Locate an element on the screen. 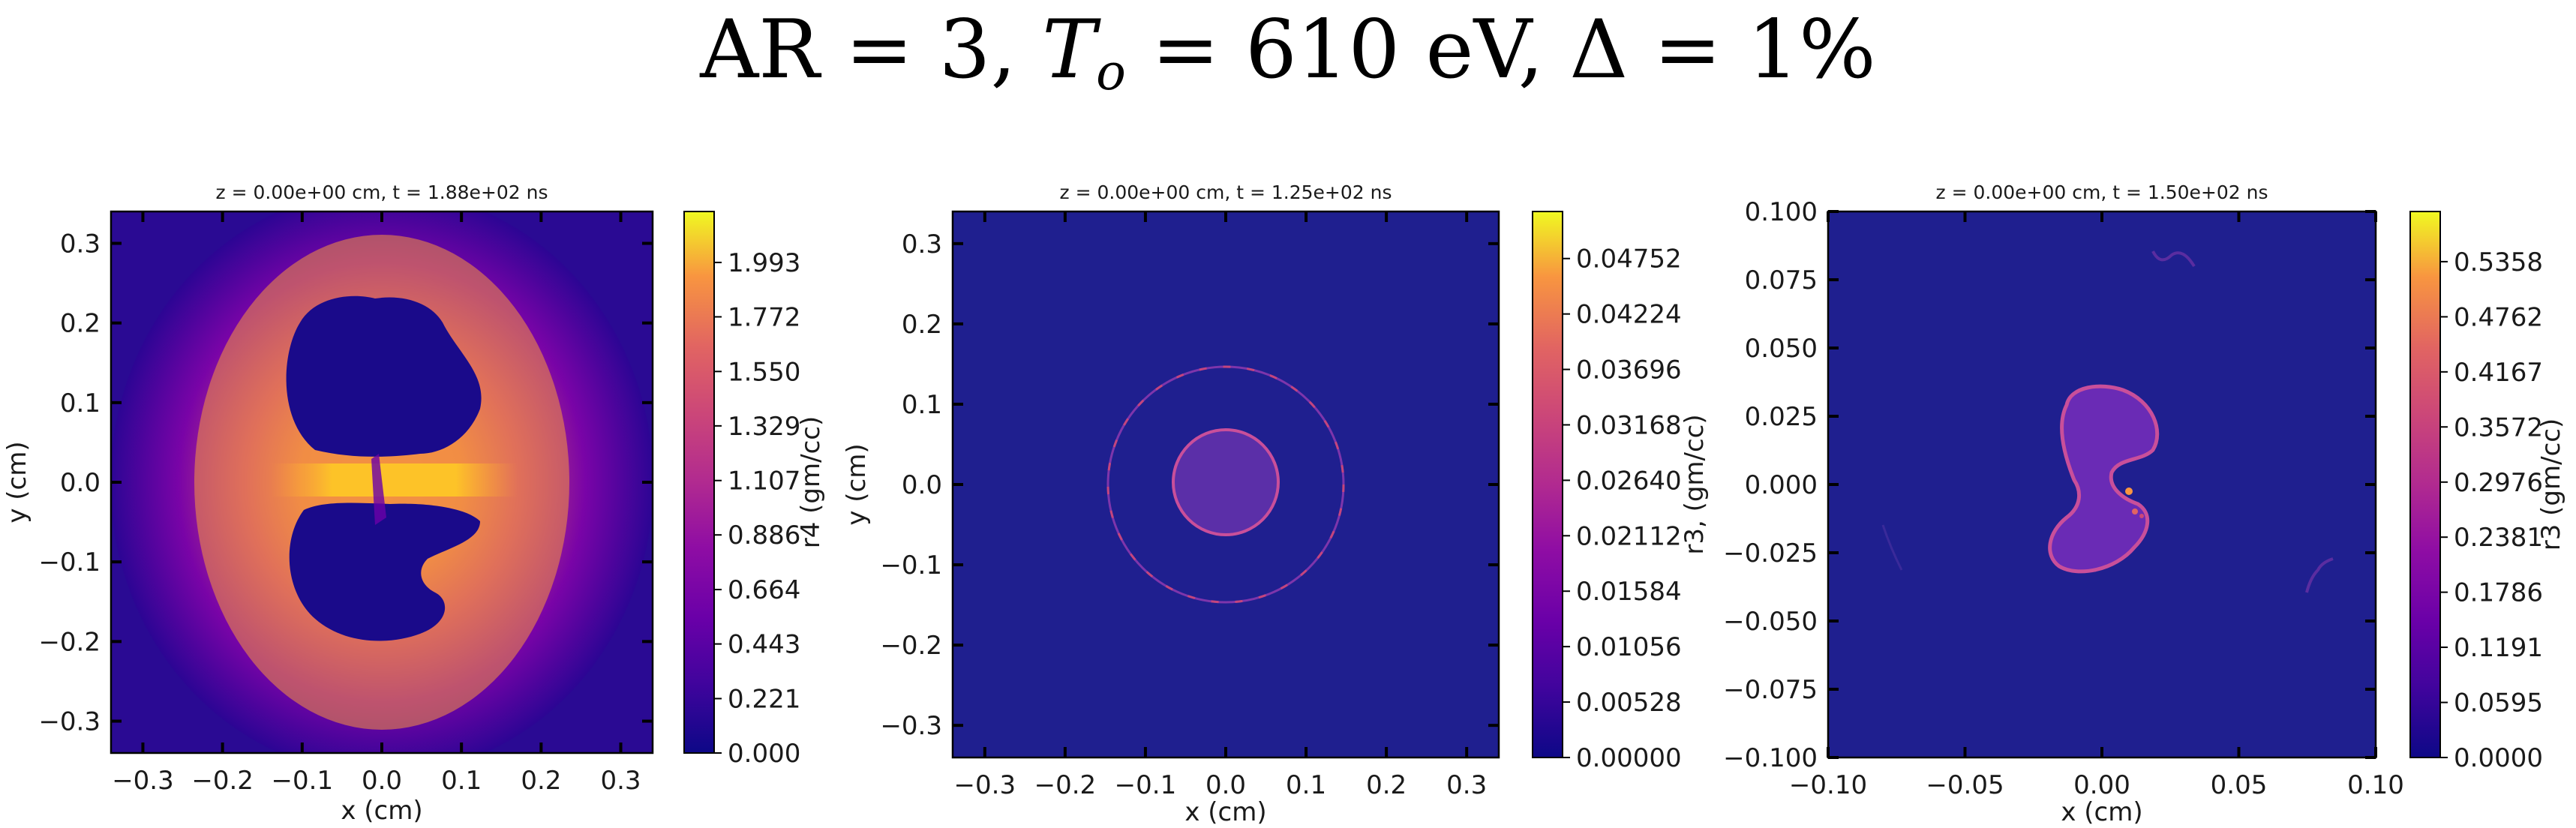  panel-2-ylabel: y (cm) is located at coordinates (857, 484).